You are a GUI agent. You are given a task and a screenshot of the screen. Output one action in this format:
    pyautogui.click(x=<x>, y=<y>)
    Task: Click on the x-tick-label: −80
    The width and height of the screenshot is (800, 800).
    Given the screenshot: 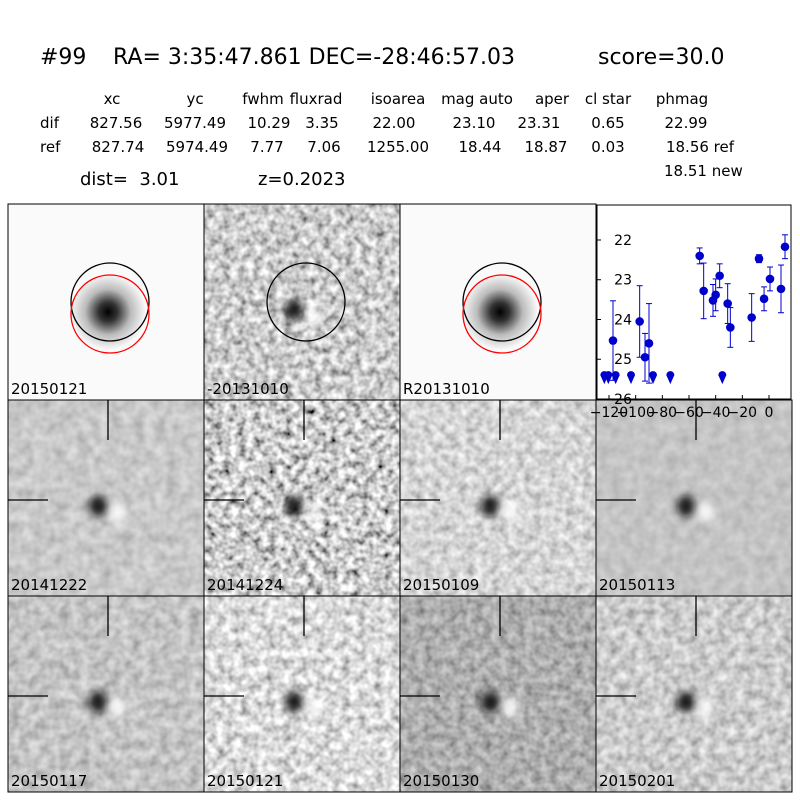 What is the action you would take?
    pyautogui.click(x=663, y=413)
    